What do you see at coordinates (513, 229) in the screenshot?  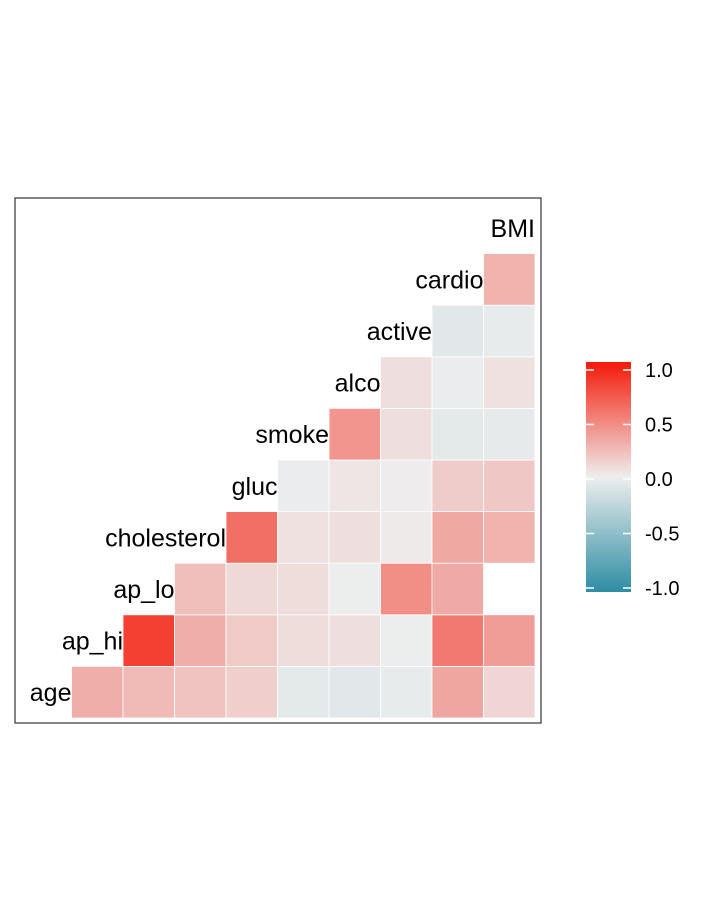 I see `variable-label-BMI: BMI` at bounding box center [513, 229].